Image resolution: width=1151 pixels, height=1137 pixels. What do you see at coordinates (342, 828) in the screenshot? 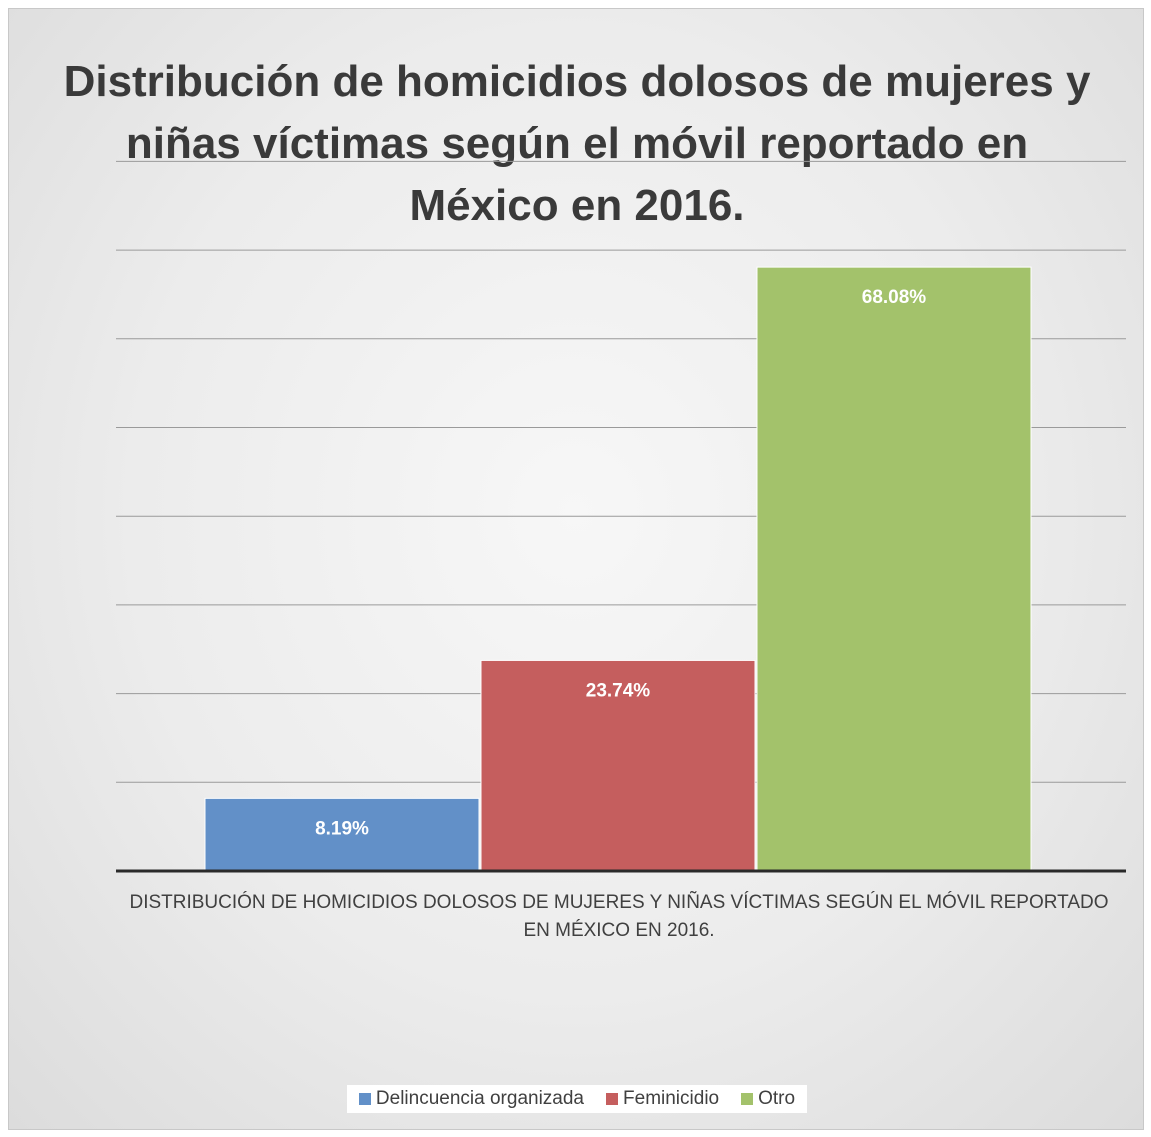
I see `data-label: 8.19%` at bounding box center [342, 828].